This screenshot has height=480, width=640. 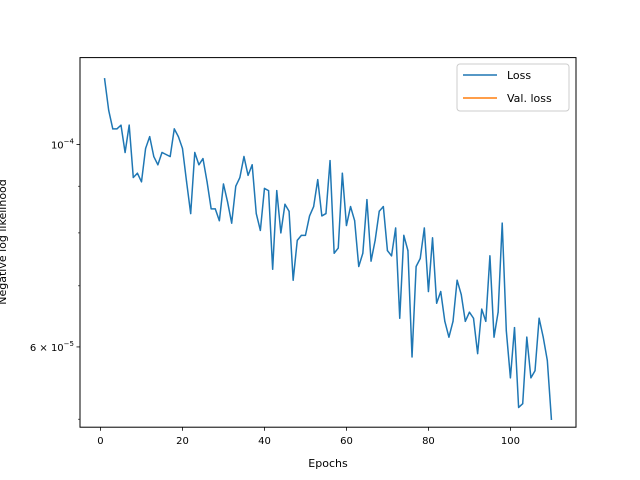 I want to click on x-tick-label: 100, so click(x=510, y=441).